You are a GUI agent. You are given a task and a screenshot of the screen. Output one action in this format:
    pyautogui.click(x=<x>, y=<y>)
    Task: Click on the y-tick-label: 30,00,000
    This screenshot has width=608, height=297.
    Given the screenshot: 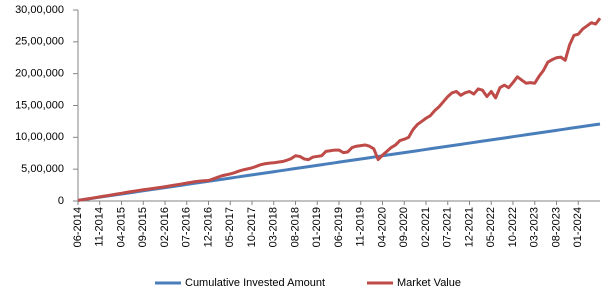 What is the action you would take?
    pyautogui.click(x=39, y=10)
    